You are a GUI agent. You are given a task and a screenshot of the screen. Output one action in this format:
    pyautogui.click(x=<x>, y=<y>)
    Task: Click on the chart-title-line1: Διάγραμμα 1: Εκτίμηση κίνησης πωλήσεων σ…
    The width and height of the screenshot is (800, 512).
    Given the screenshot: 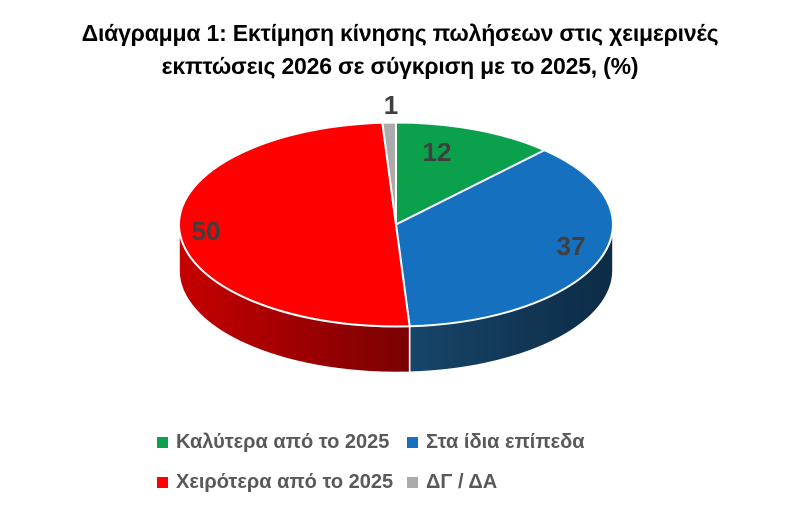 What is the action you would take?
    pyautogui.click(x=400, y=33)
    